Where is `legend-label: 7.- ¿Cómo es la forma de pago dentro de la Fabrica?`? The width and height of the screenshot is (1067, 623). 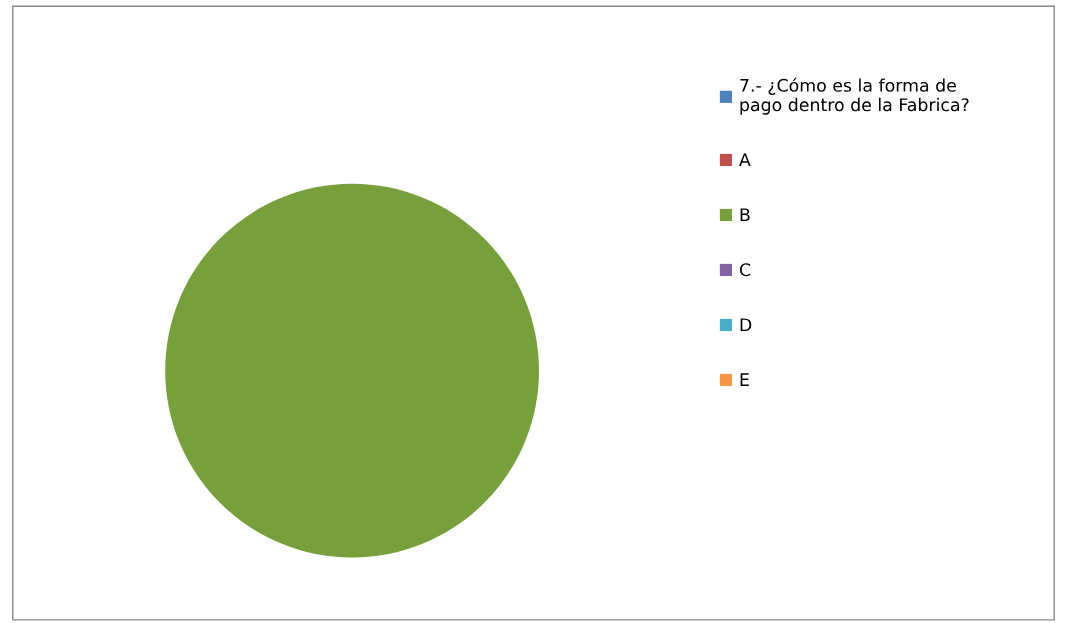 legend-label: 7.- ¿Cómo es la forma de pago dentro de la Fabrica? is located at coordinates (854, 96).